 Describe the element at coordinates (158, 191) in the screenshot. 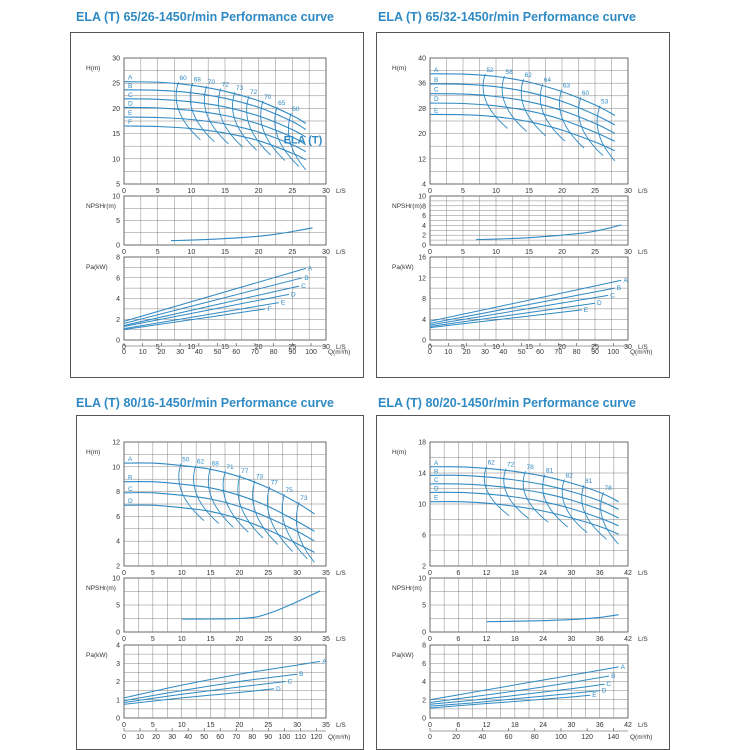

I see `head-x-tick-label: 5` at that location.